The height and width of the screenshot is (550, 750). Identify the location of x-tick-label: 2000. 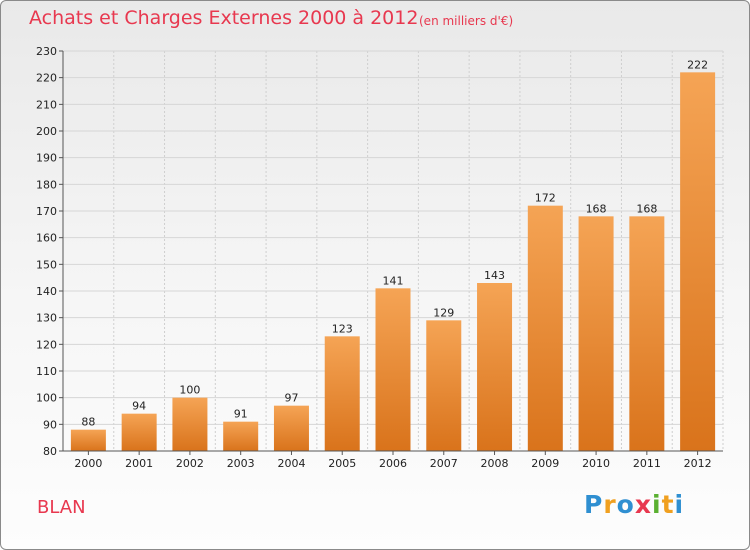
(88, 463).